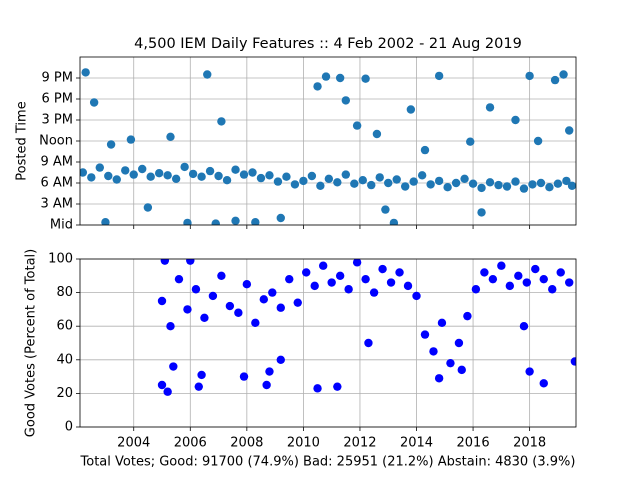  Describe the element at coordinates (31, 343) in the screenshot. I see `y-axis-label: Good Votes (Percent of Total)` at that location.